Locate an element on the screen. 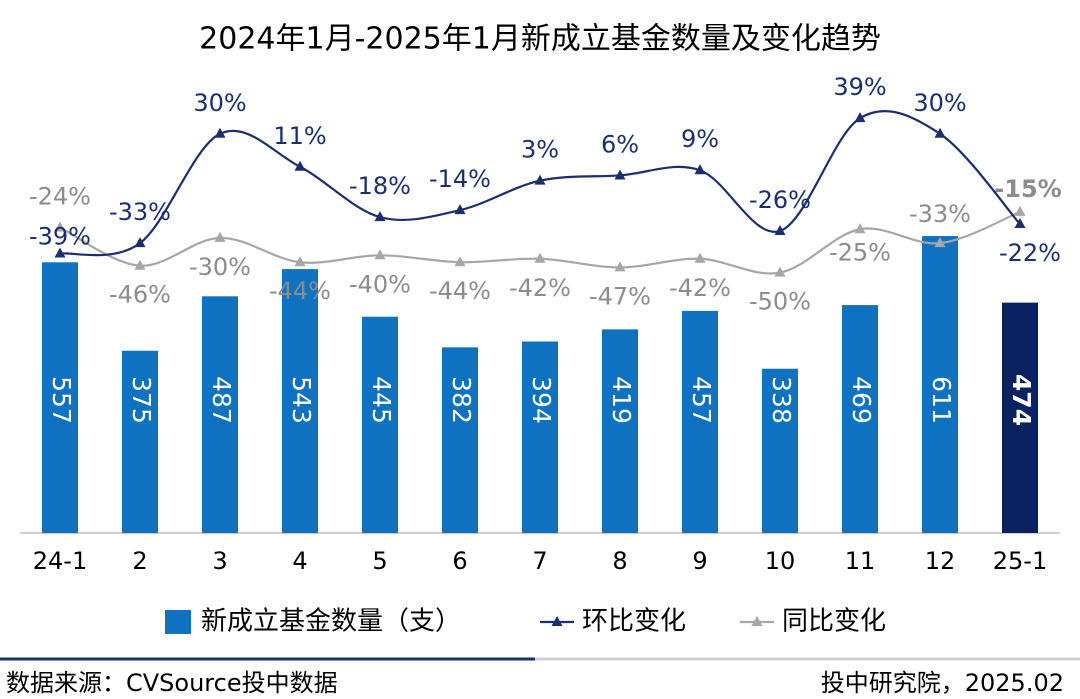 Image resolution: width=1080 pixels, height=699 pixels. x-tick-label: 6 is located at coordinates (459, 561).